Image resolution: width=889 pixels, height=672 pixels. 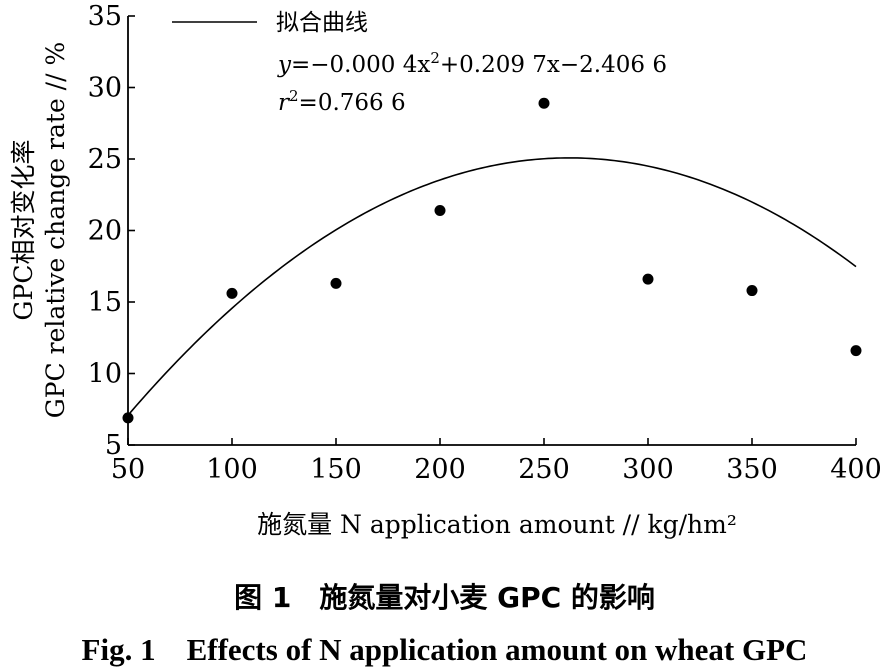 What do you see at coordinates (55, 230) in the screenshot?
I see `y-axis-title-en: GPC relative change rate // %` at bounding box center [55, 230].